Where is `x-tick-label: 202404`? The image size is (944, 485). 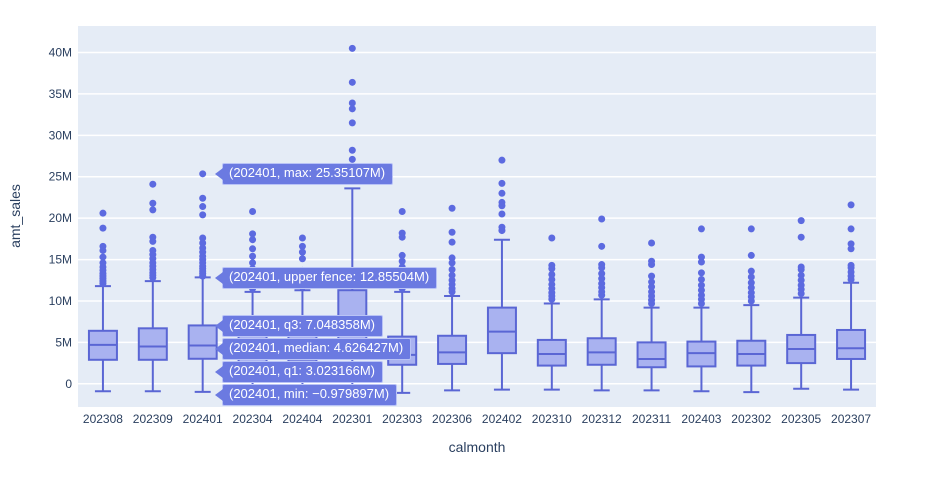
x-tick-label: 202404 is located at coordinates (302, 419).